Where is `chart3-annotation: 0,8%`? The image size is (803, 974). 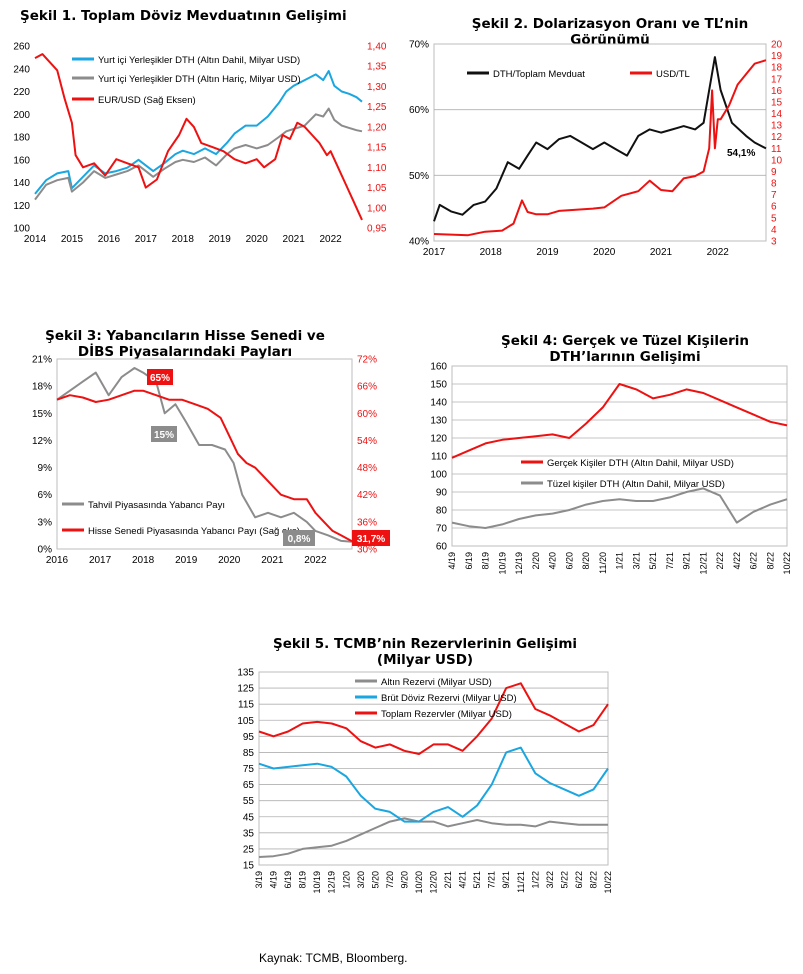
chart3-annotation: 0,8% is located at coordinates (299, 539).